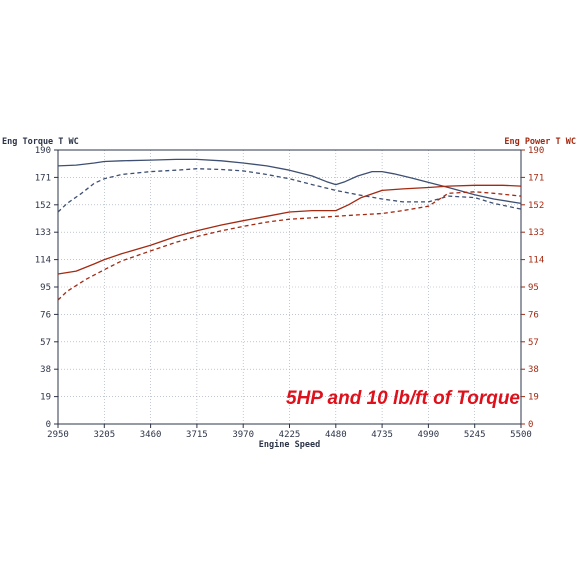 The image size is (578, 578). Describe the element at coordinates (290, 435) in the screenshot. I see `x-tick-label: 4225` at that location.